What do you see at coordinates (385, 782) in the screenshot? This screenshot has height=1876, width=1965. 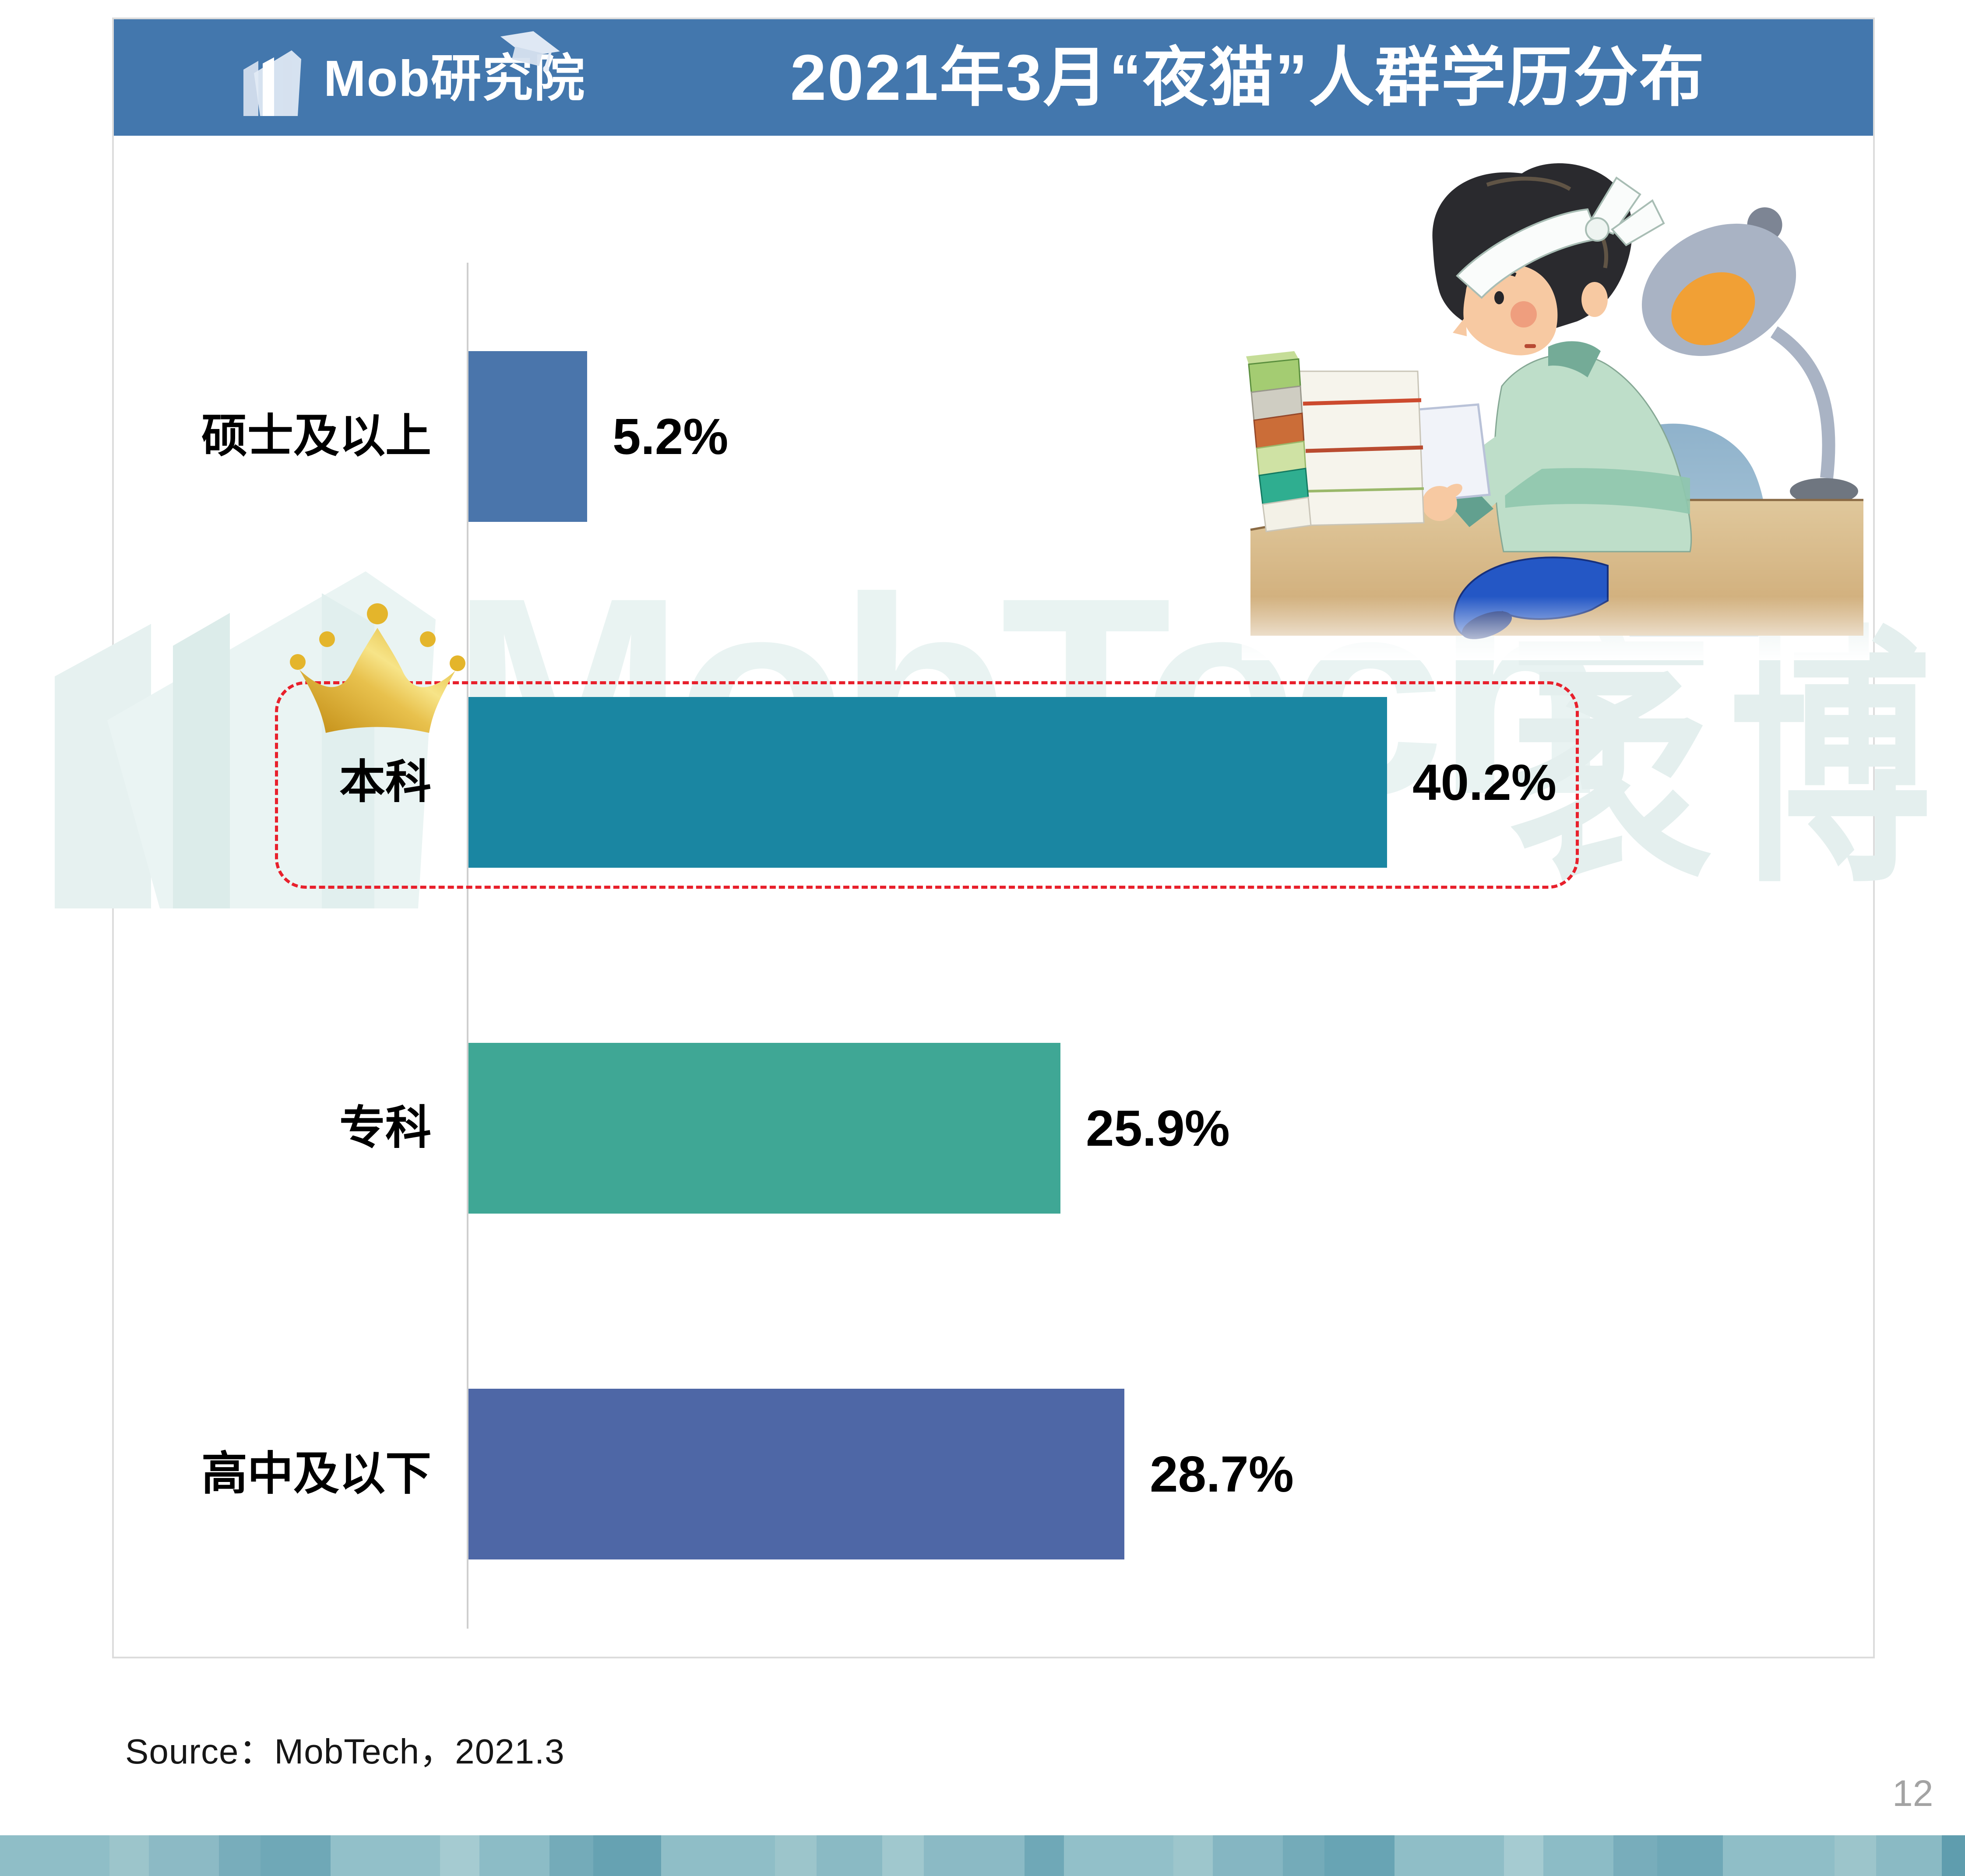 I see `category-label: 本科` at bounding box center [385, 782].